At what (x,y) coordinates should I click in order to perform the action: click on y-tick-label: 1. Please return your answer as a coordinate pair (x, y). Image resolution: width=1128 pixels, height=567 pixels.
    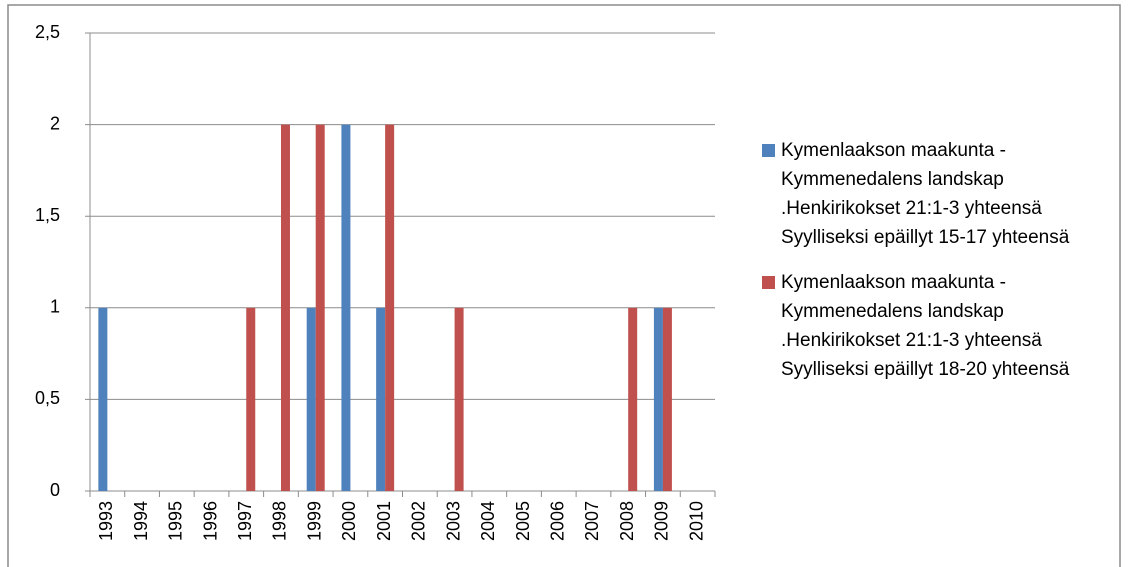
    Looking at the image, I should click on (55, 307).